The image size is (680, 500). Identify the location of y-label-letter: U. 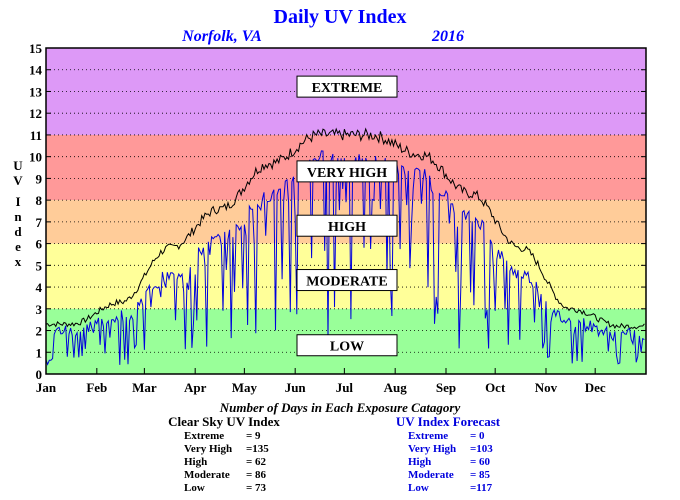
(18, 165).